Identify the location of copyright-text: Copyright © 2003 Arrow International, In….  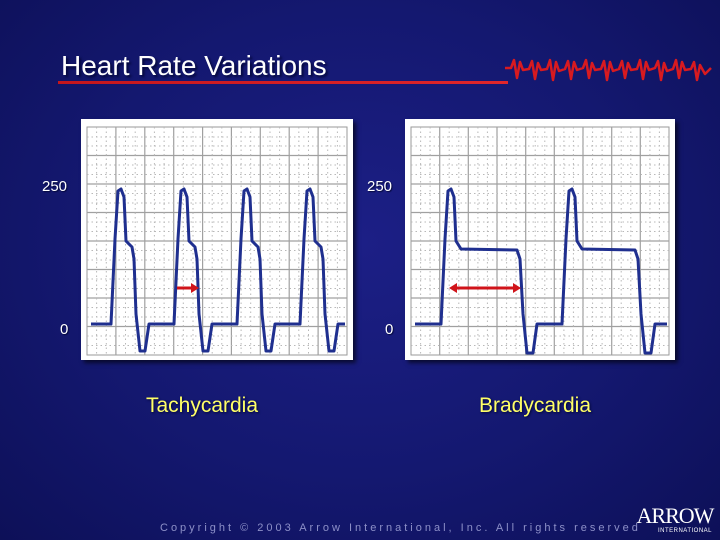
(400, 528).